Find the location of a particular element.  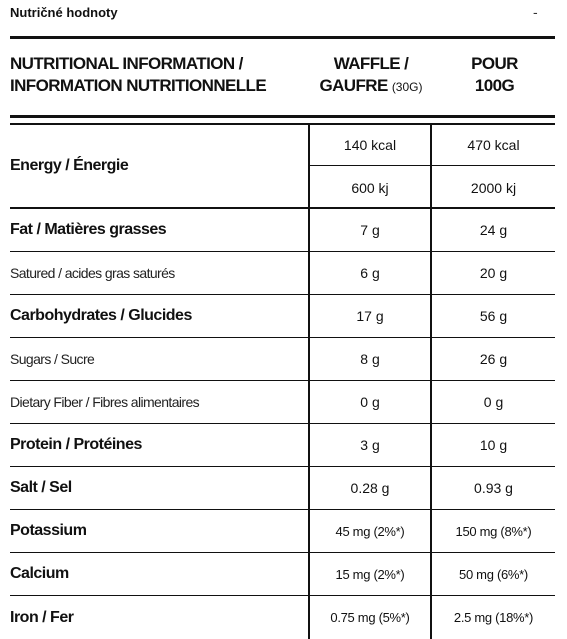

row-per100-value: 0 g is located at coordinates (493, 402).